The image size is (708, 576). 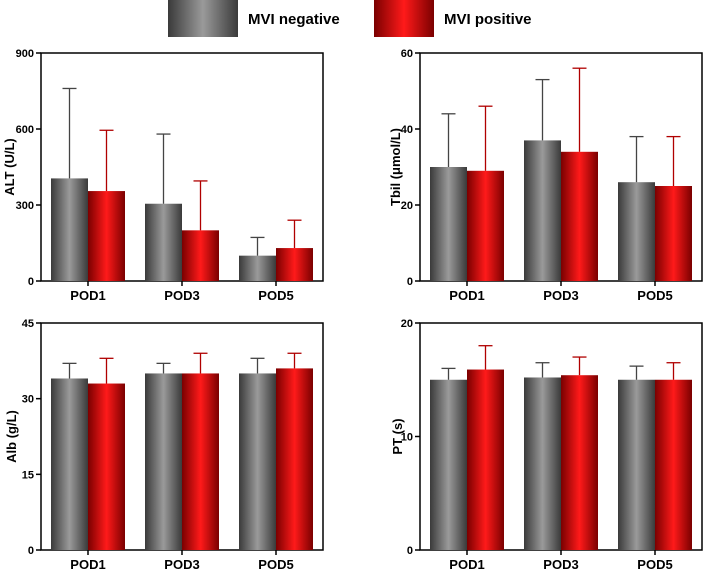 I want to click on y-tick-label: 40, so click(x=407, y=130).